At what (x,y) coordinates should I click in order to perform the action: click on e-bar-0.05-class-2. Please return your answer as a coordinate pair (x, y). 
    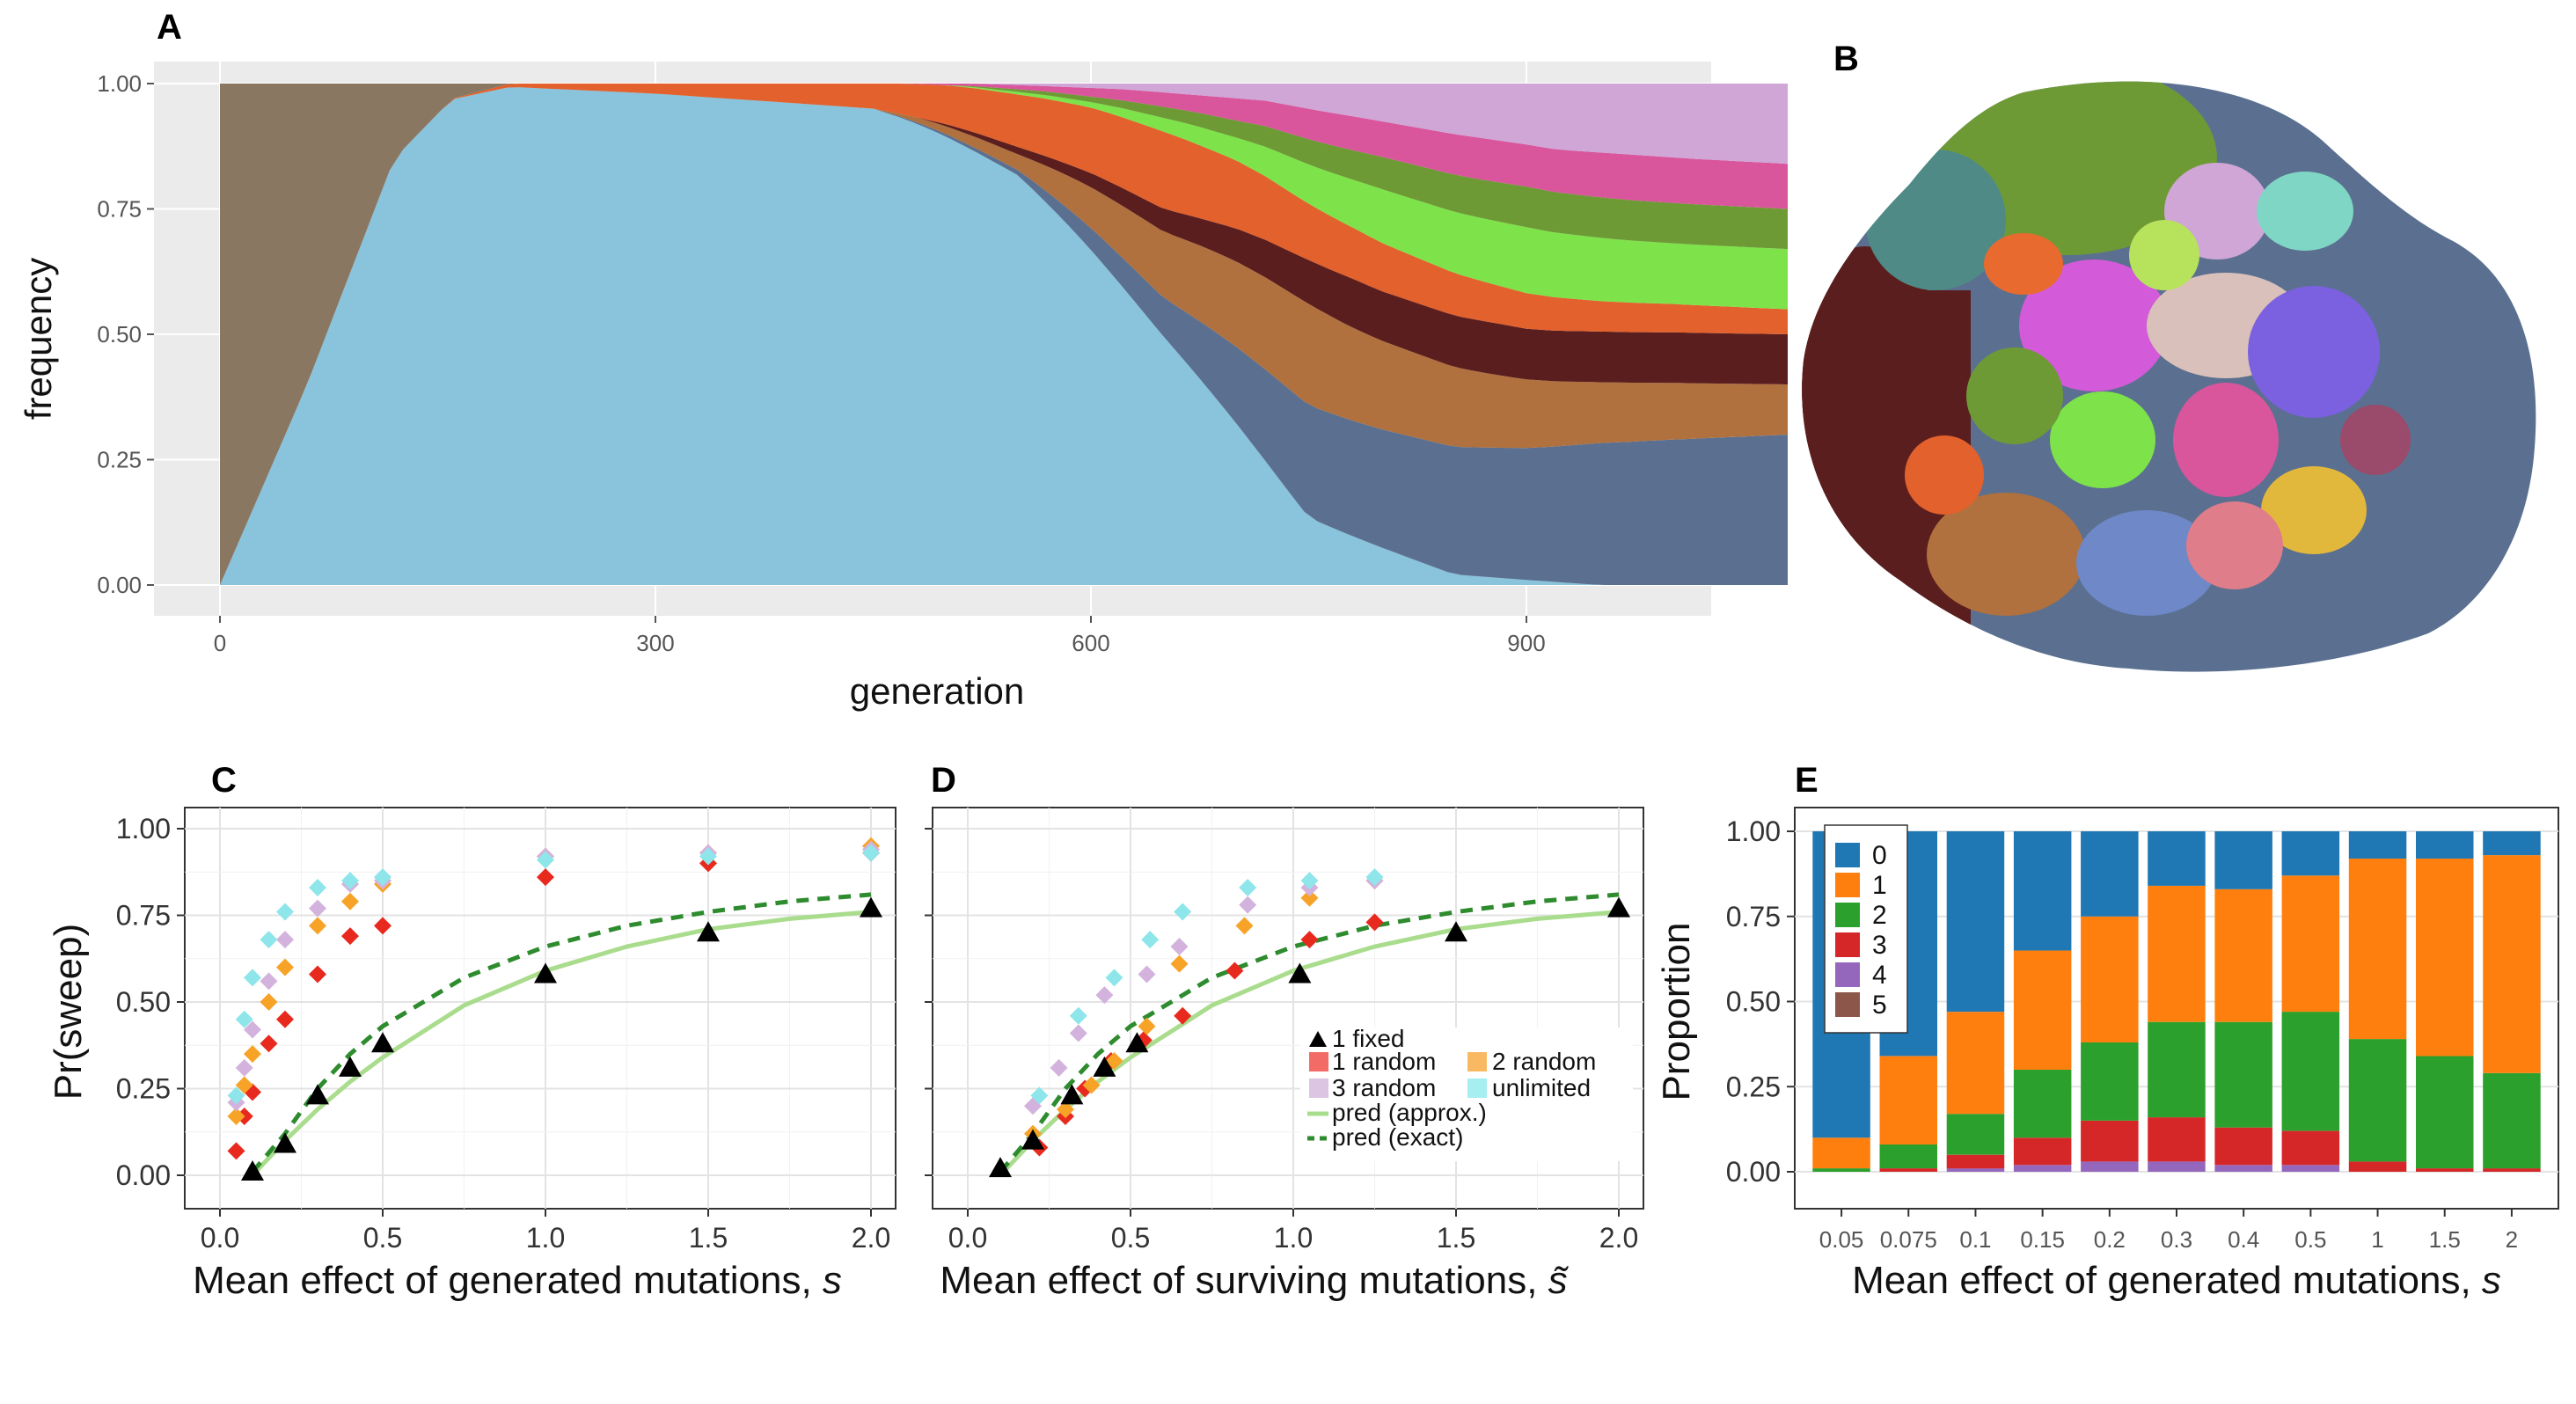
    Looking at the image, I should click on (1841, 1170).